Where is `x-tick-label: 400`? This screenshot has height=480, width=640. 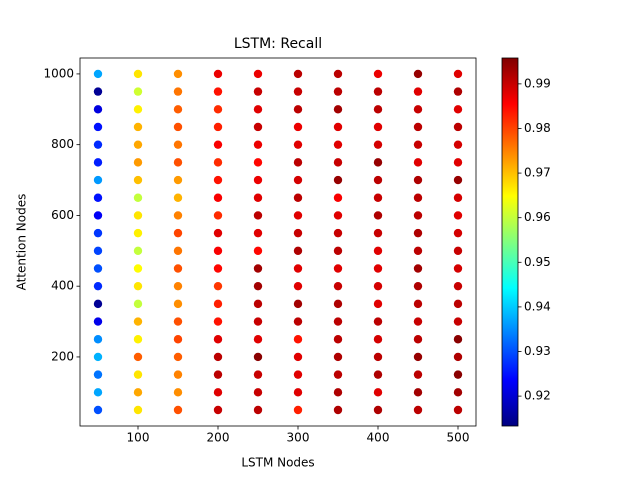 x-tick-label: 400 is located at coordinates (378, 438).